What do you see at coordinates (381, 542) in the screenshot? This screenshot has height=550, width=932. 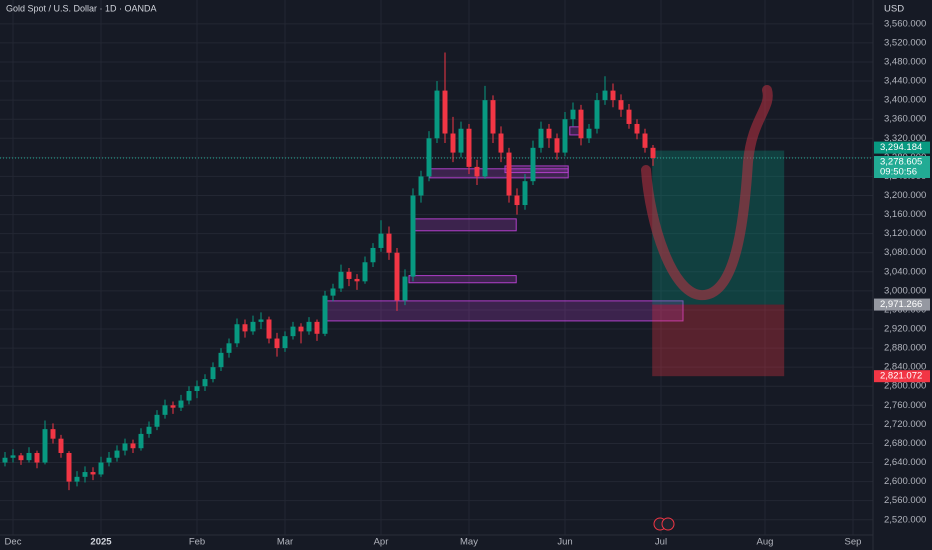 I see `x-tick-label: Apr` at bounding box center [381, 542].